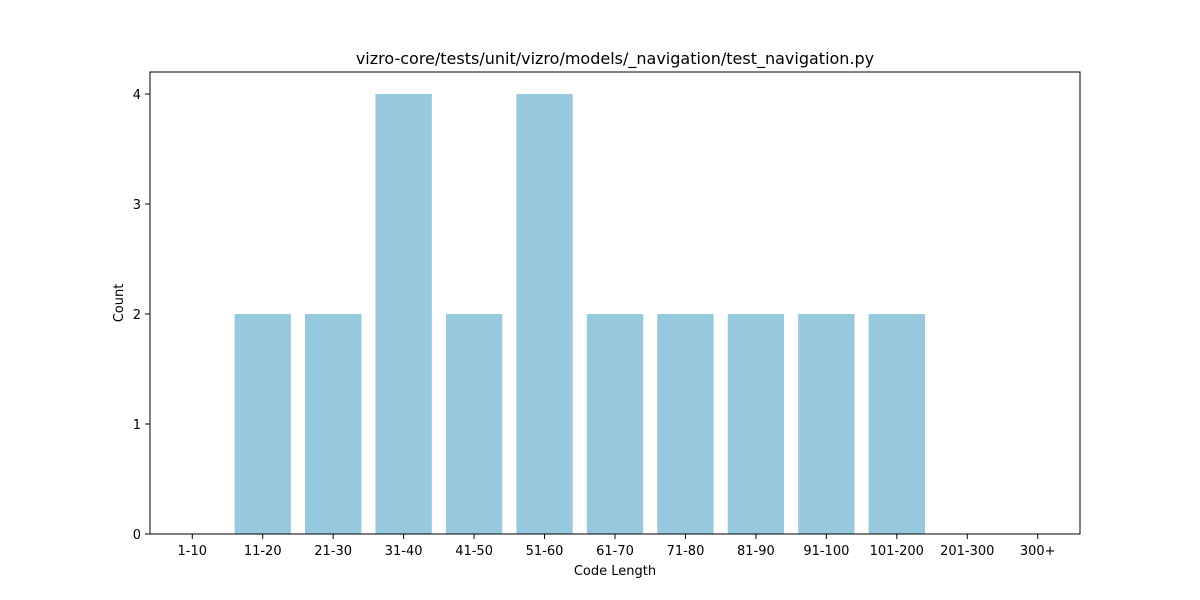 This screenshot has height=600, width=1200. Describe the element at coordinates (263, 551) in the screenshot. I see `x-tick-label: 11-20` at that location.